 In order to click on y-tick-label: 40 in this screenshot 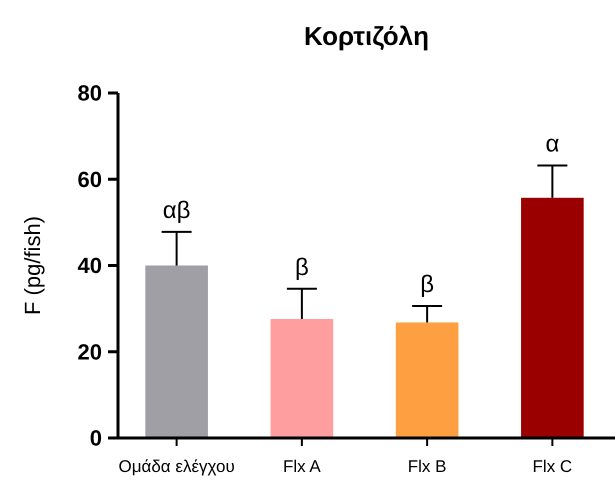, I will do `click(90, 265)`.